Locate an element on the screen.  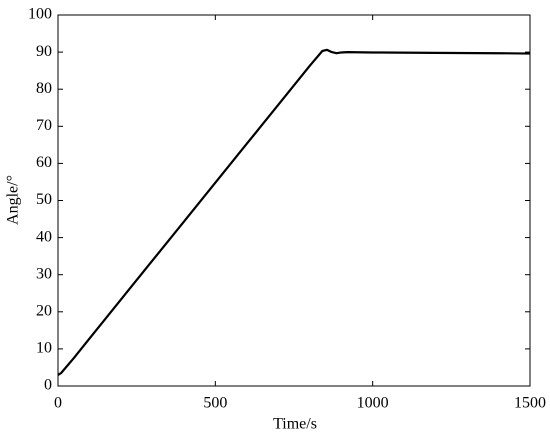
y-tick-label: 100 is located at coordinates (40, 14).